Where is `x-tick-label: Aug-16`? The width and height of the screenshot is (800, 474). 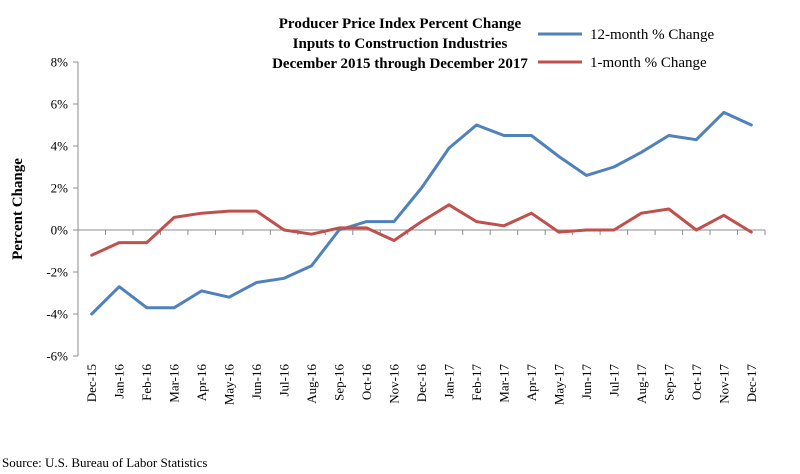 x-tick-label: Aug-16 is located at coordinates (311, 384).